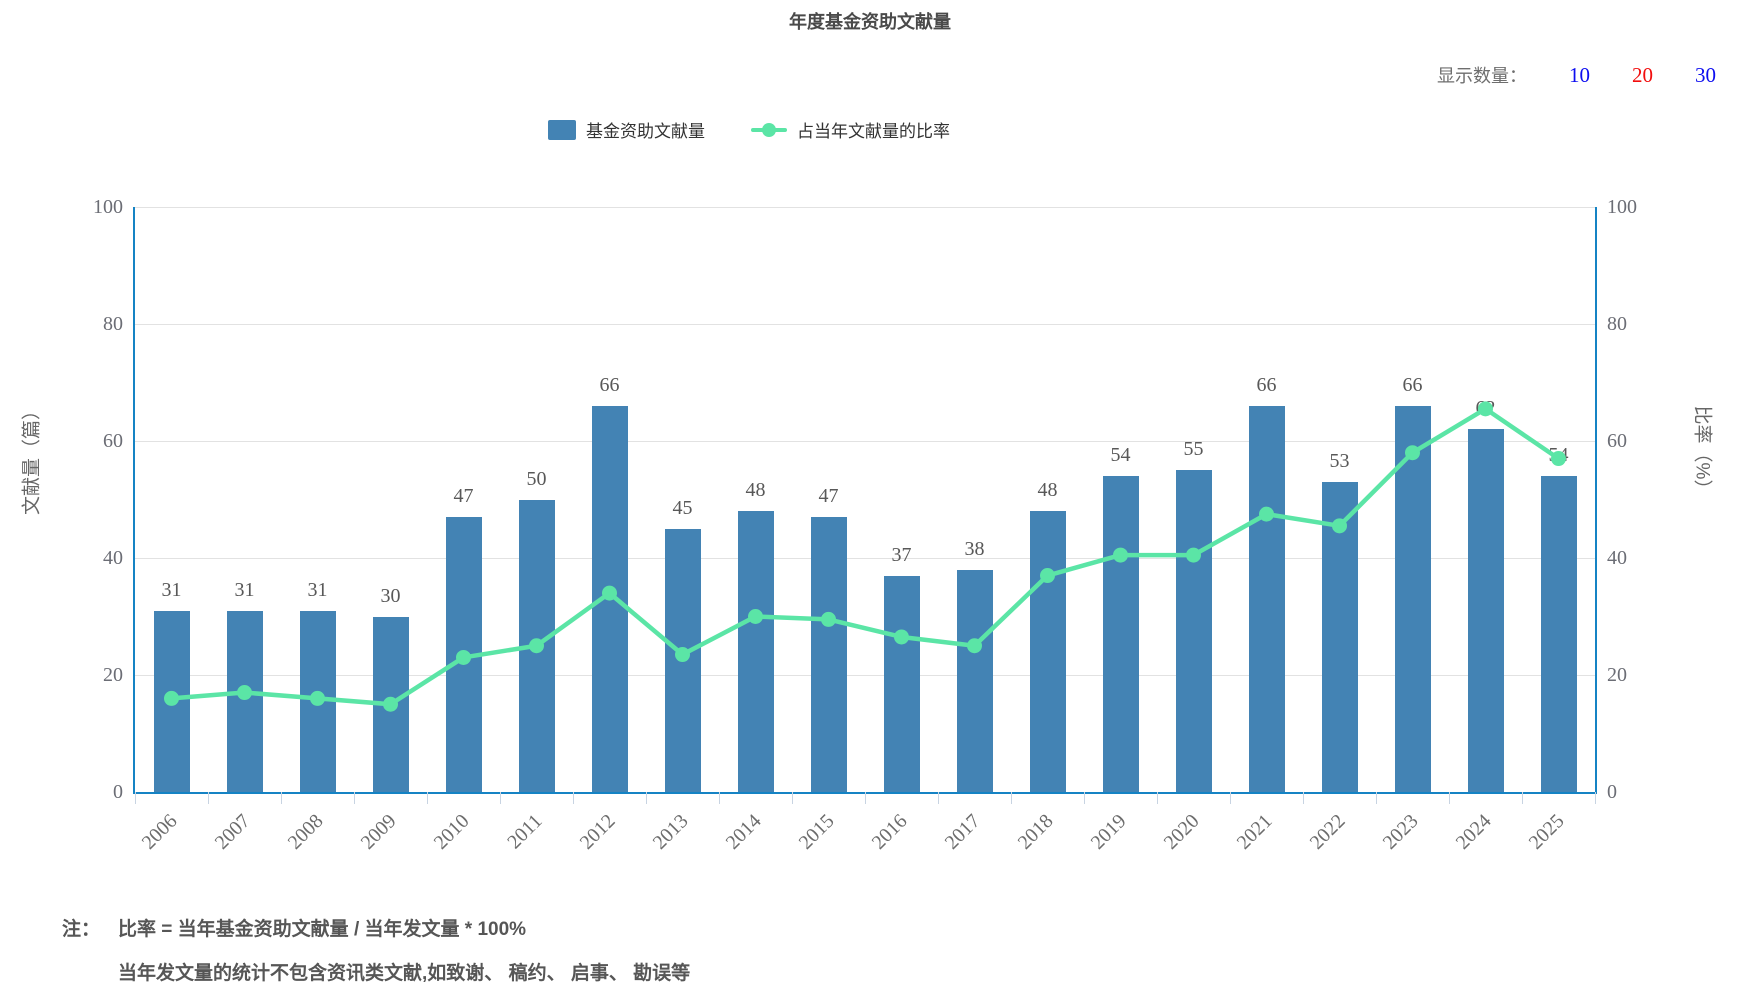  I want to click on bar-series-swatch-icon, so click(562, 129).